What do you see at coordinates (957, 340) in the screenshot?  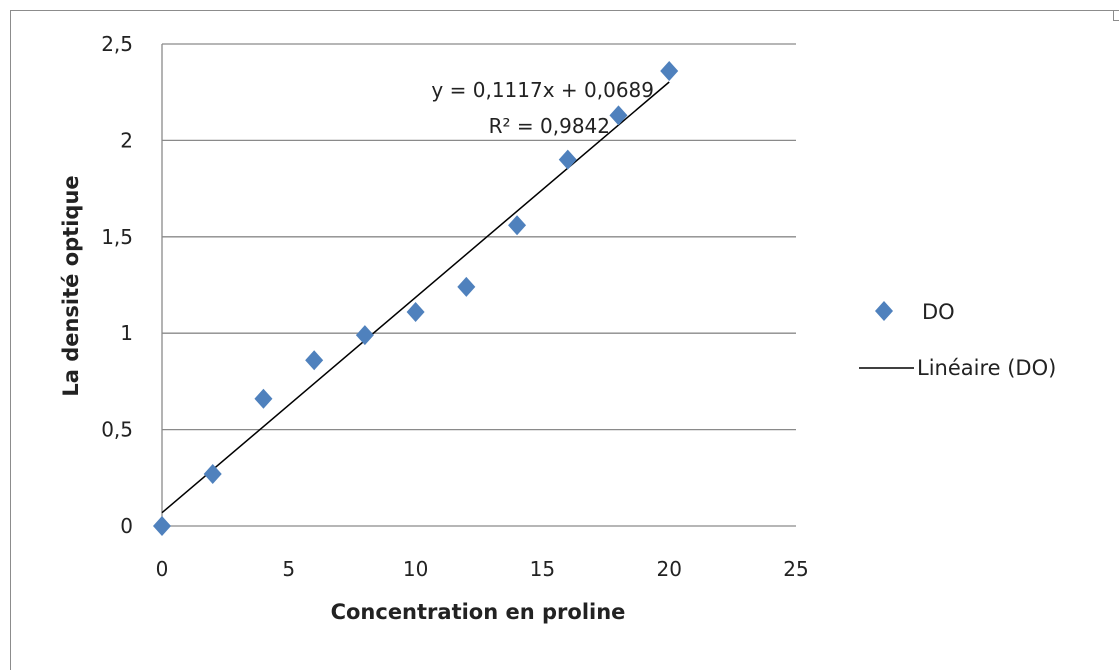 I see `legend: DO Linéaire (DO)` at bounding box center [957, 340].